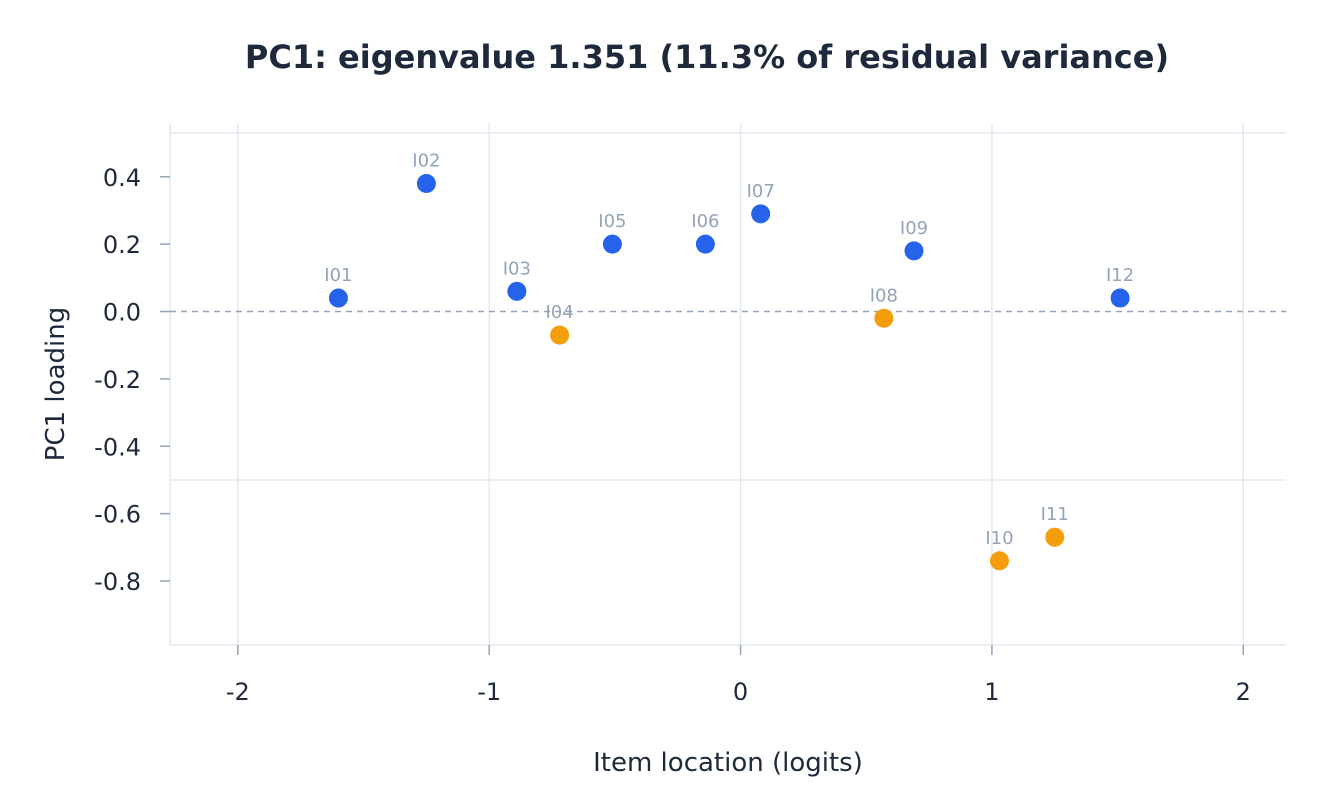 The width and height of the screenshot is (1344, 806). I want to click on point-label: I05, so click(612, 221).